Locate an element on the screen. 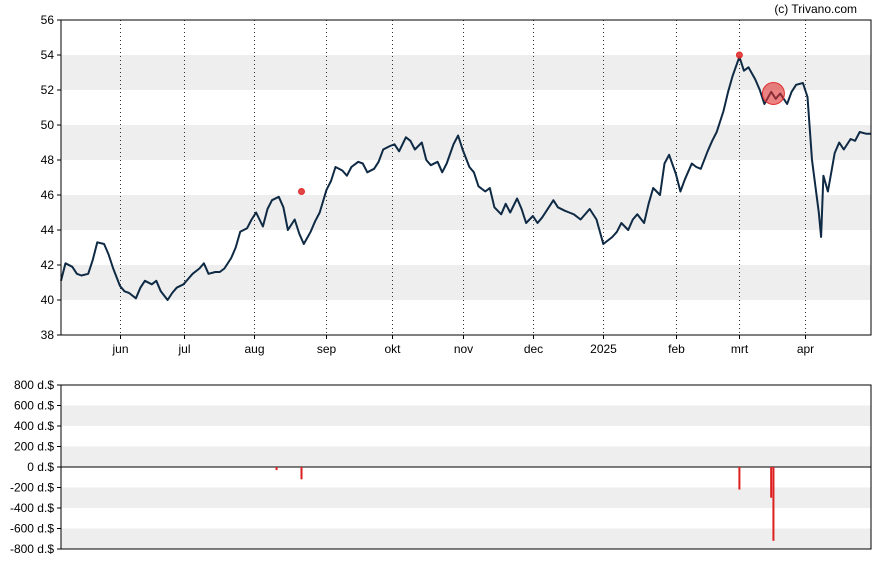 Image resolution: width=888 pixels, height=565 pixels. month-tick-label: dec is located at coordinates (533, 349).